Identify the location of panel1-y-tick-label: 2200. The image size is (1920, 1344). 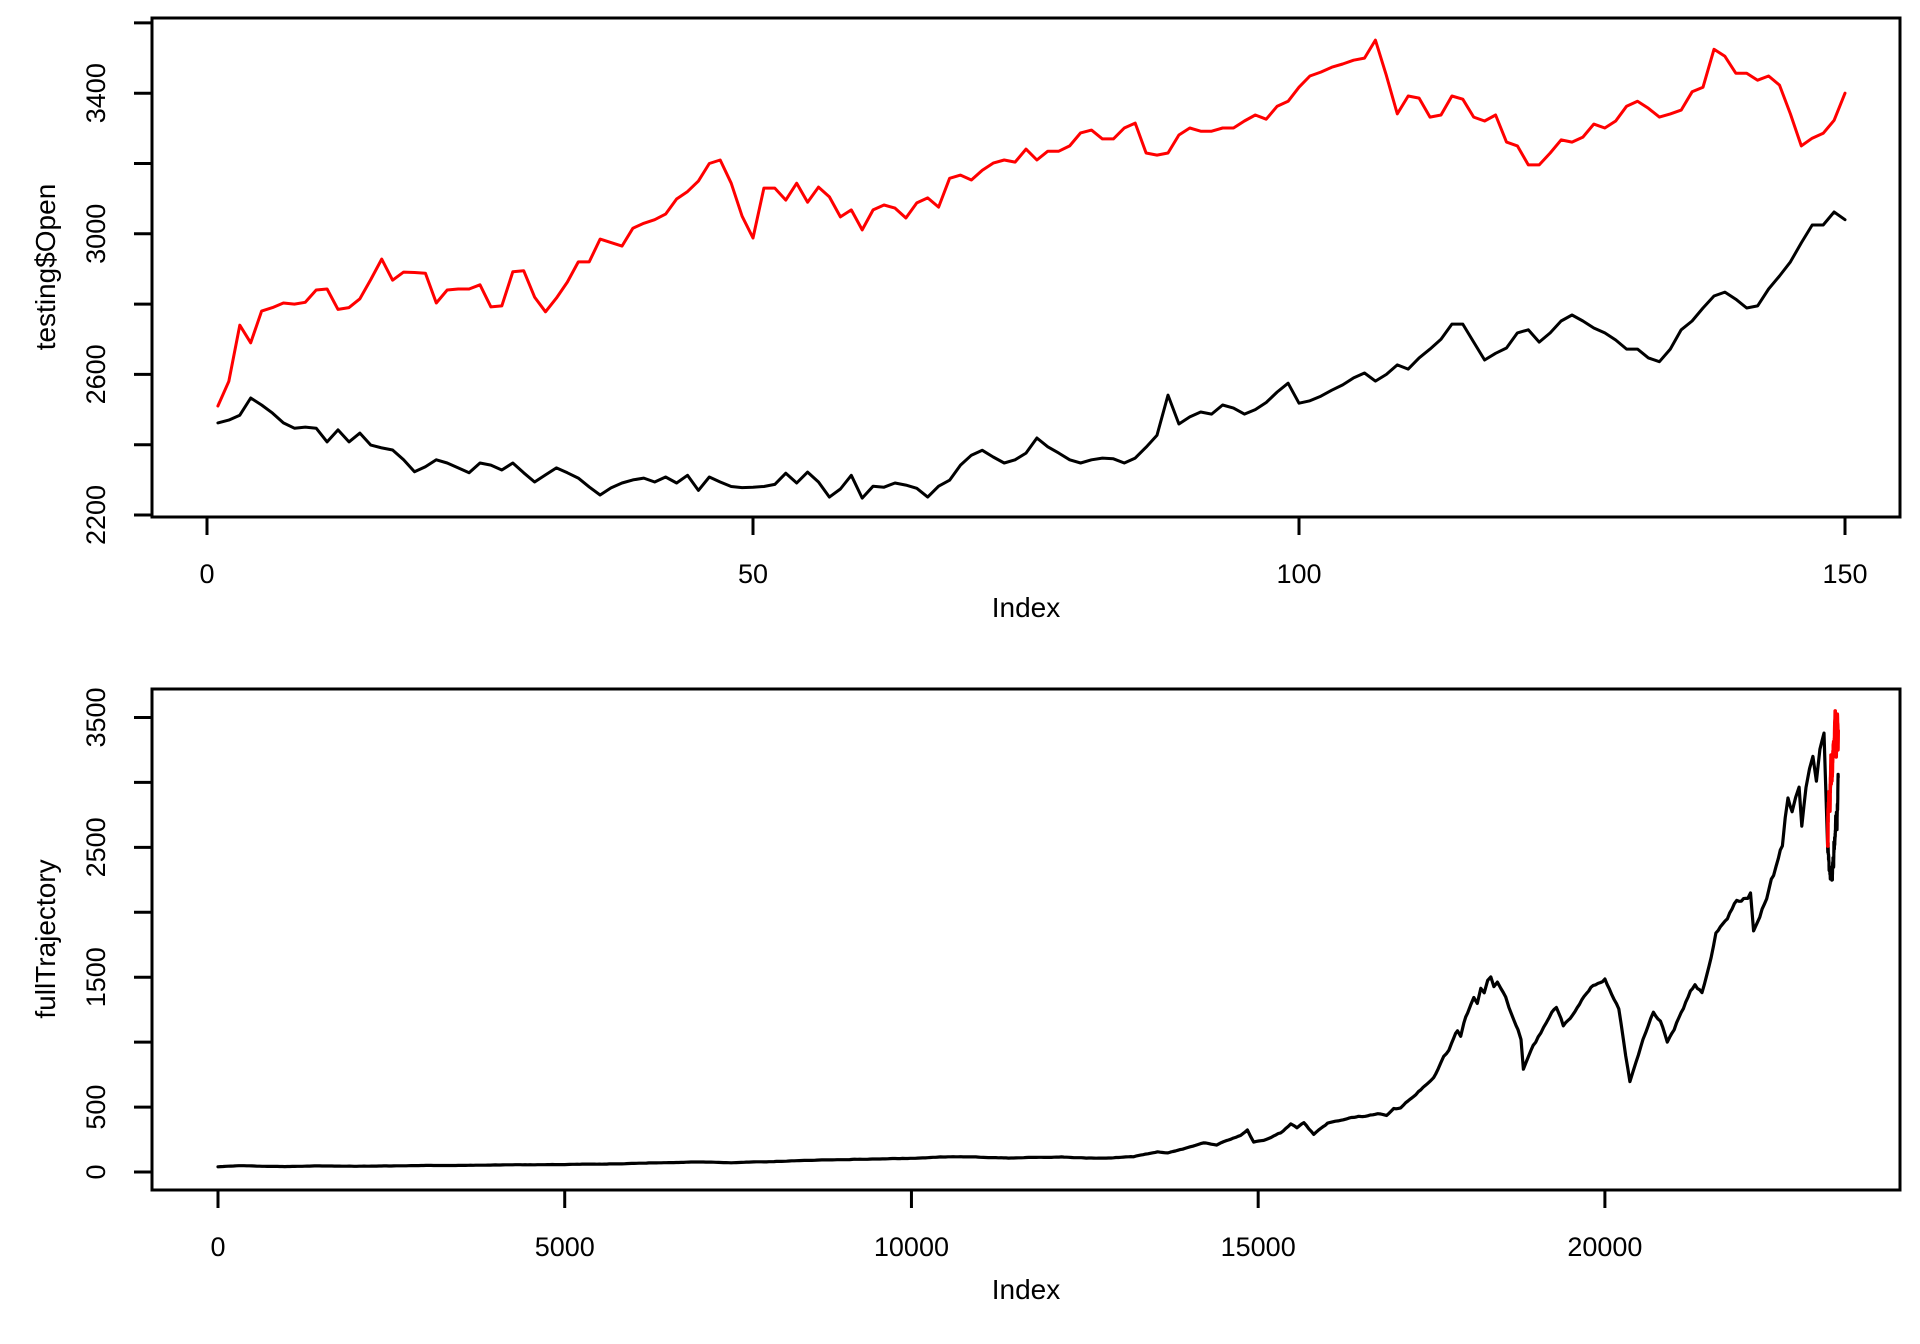
(96, 515).